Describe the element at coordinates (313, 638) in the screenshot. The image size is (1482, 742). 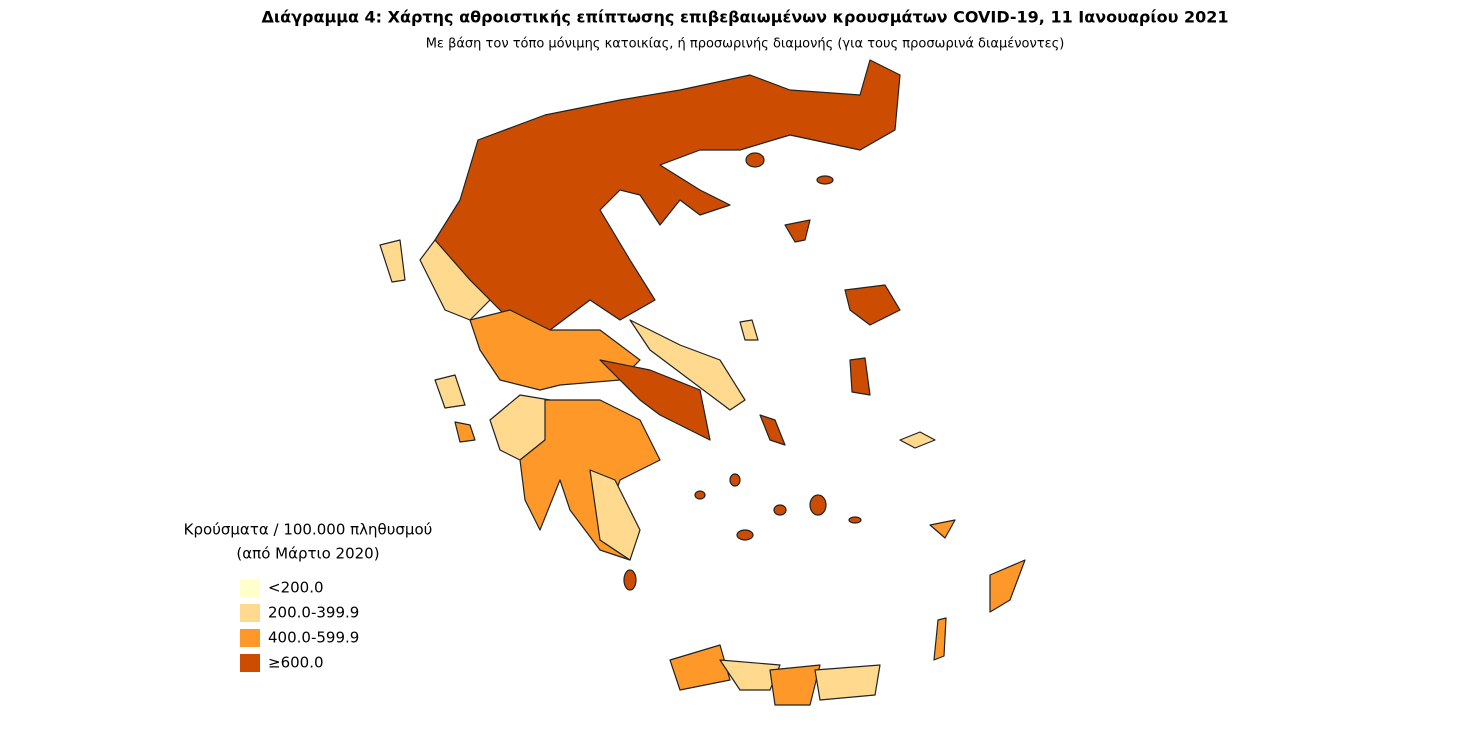
I see `legend-label: 400.0-599.9` at that location.